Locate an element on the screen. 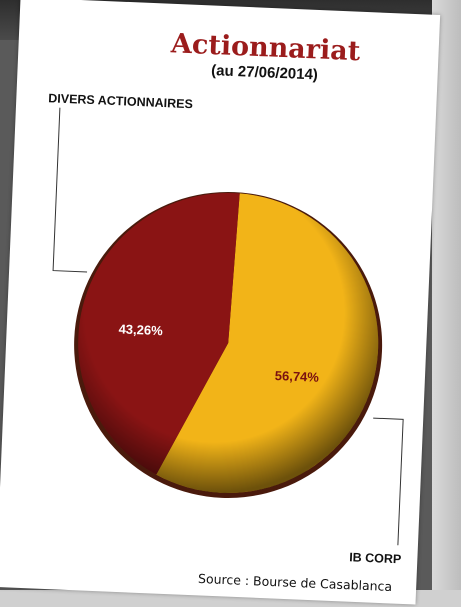  legend-label-divers-actionnaires: DIVERS ACTIONNAIRES is located at coordinates (120, 101).